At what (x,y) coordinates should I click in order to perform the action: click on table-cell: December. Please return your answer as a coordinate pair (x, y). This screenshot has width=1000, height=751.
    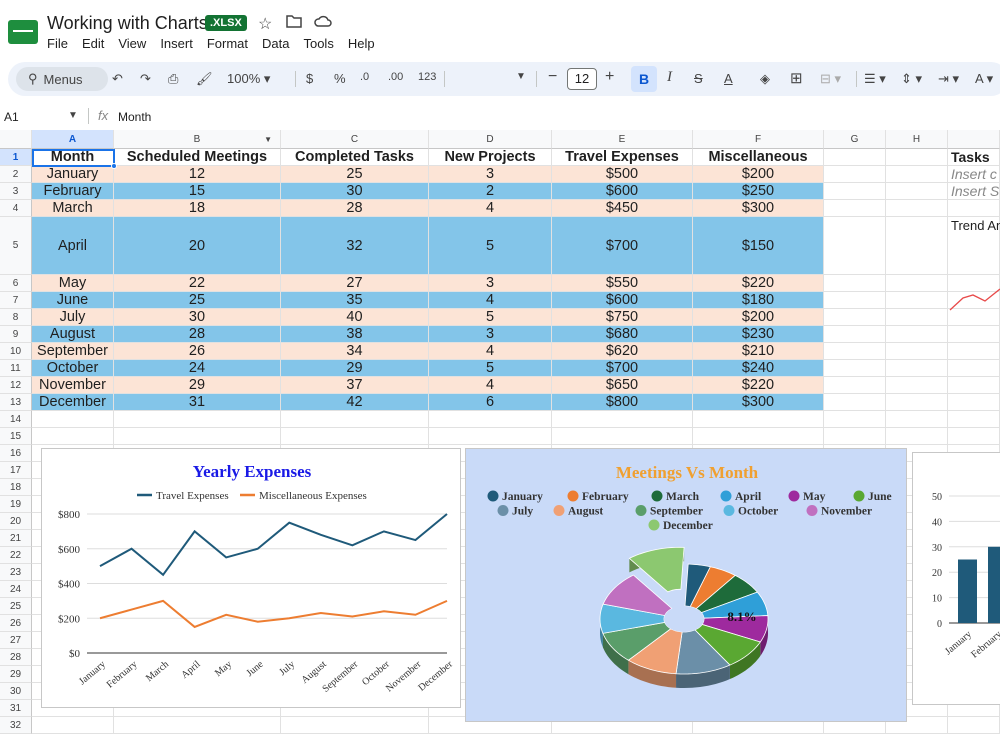
    Looking at the image, I should click on (73, 402).